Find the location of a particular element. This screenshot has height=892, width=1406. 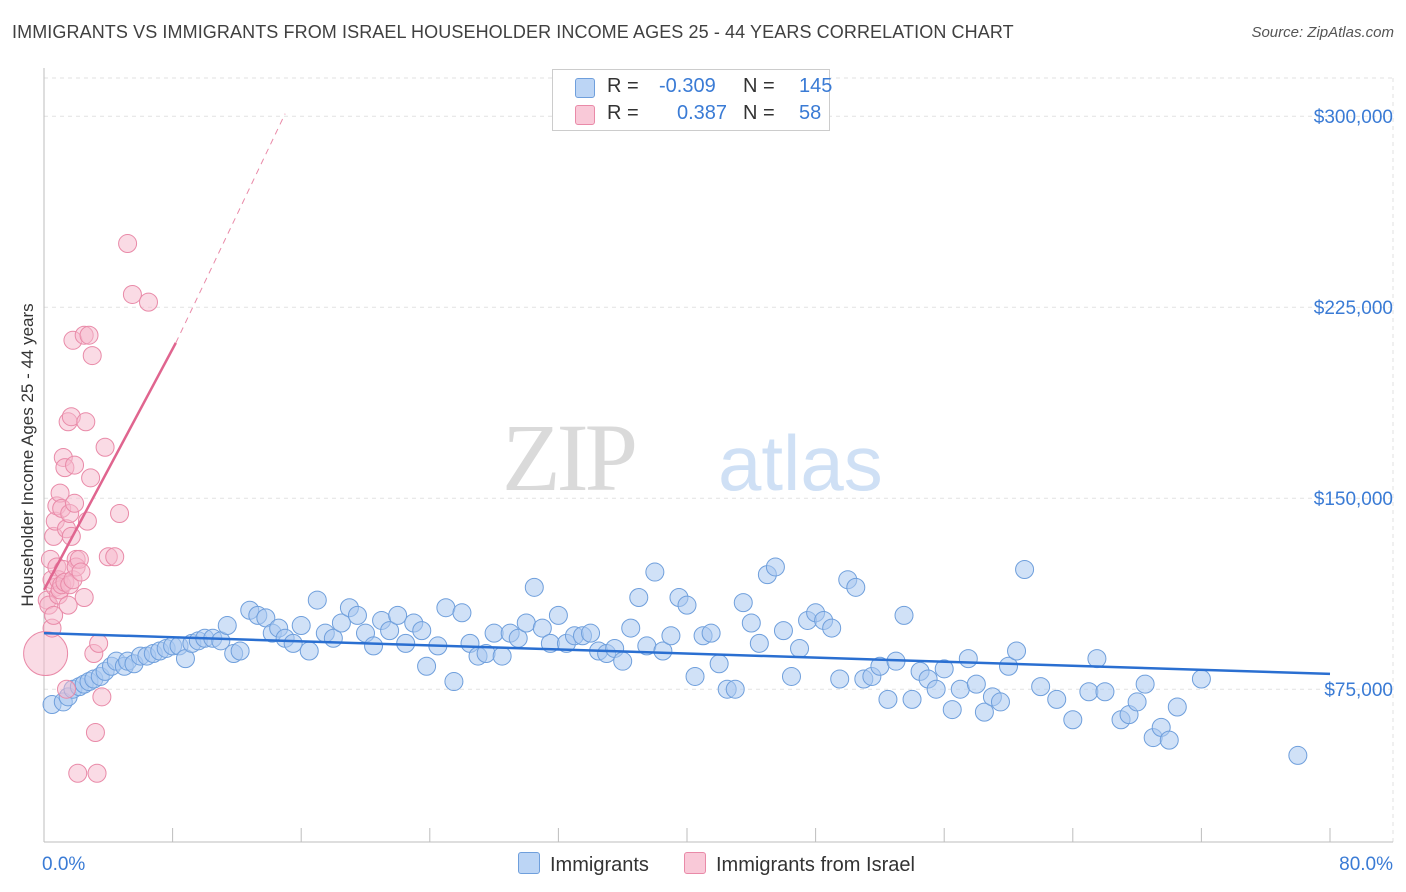

watermark: ZIP atlas is located at coordinates (692, 457).